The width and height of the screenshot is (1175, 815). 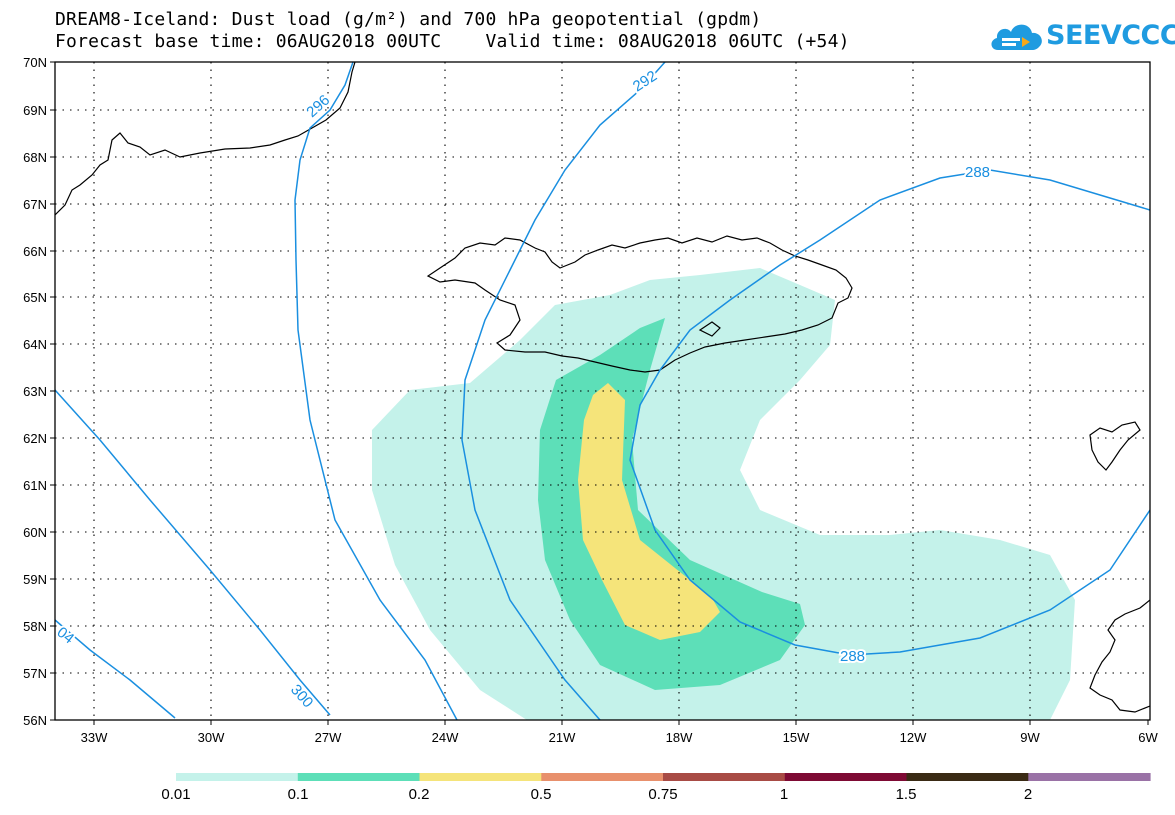 I want to click on colorbar-label: 2, so click(x=1028, y=794).